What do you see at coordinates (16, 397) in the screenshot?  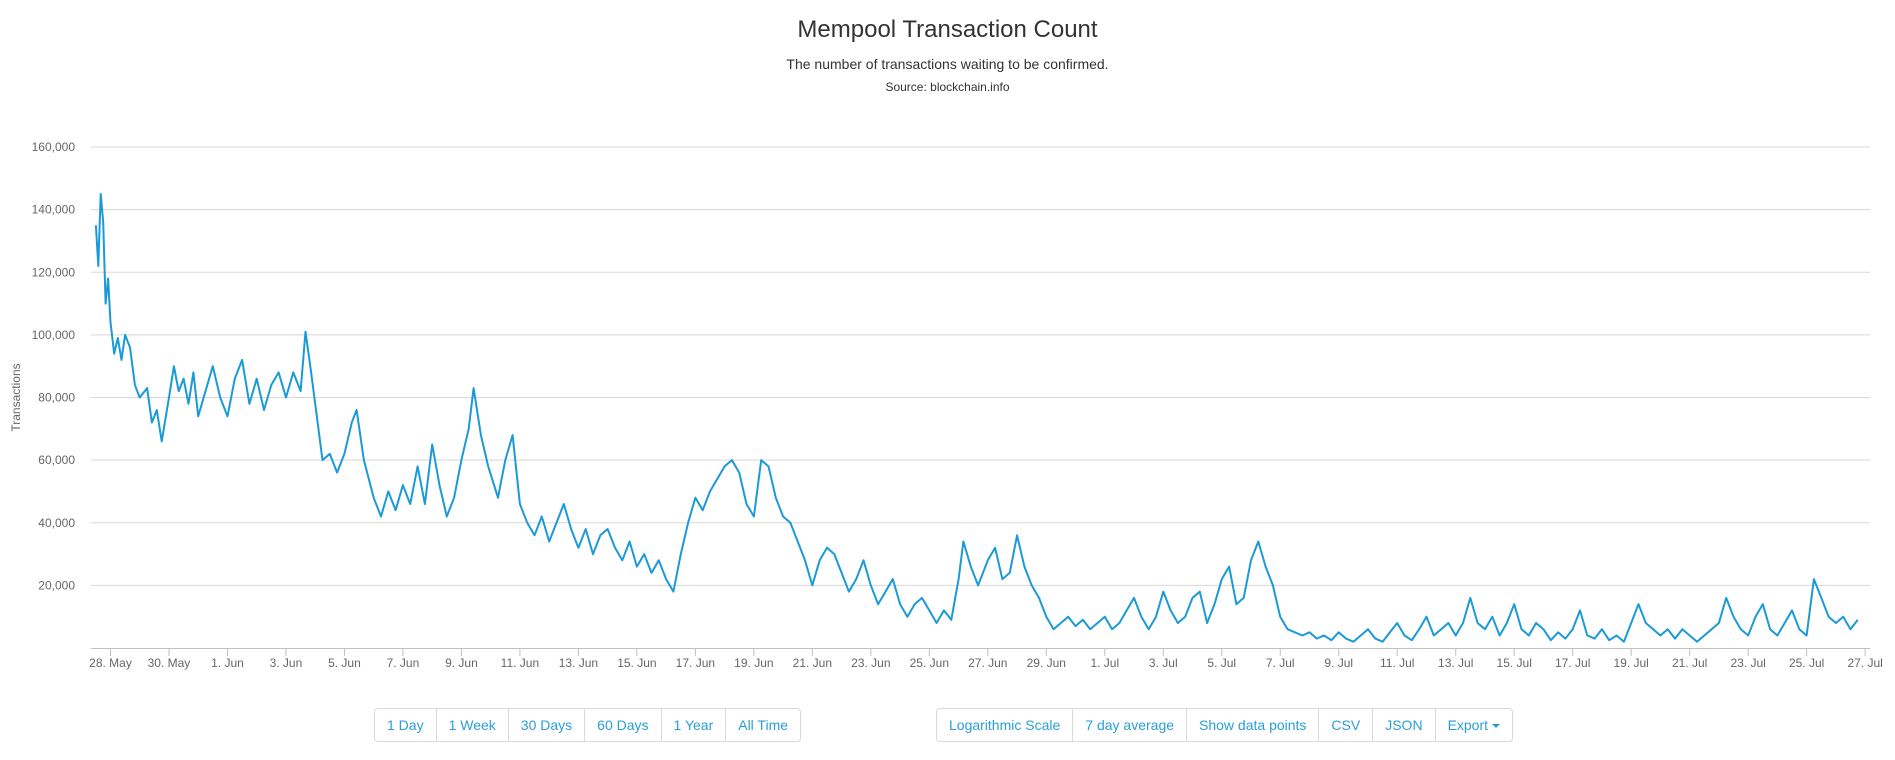 I see `y-axis-title: Transactions` at bounding box center [16, 397].